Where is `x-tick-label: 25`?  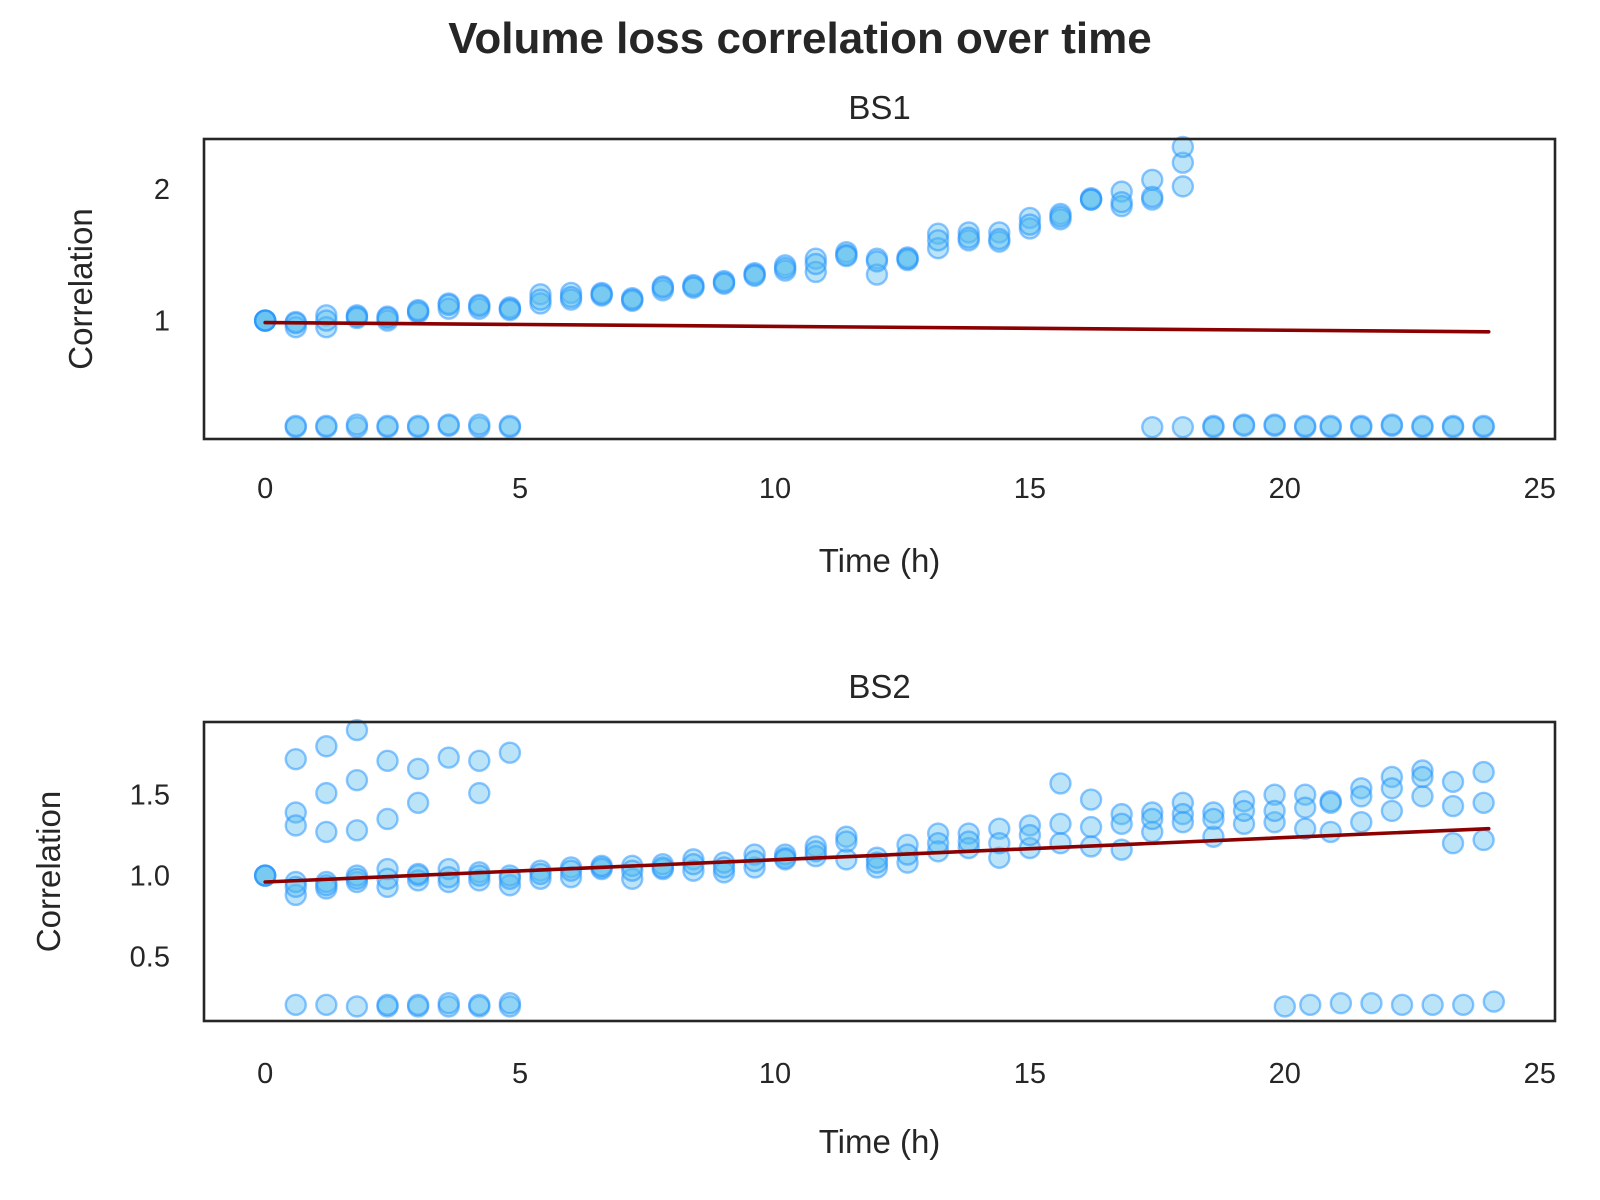
x-tick-label: 25 is located at coordinates (1540, 1074).